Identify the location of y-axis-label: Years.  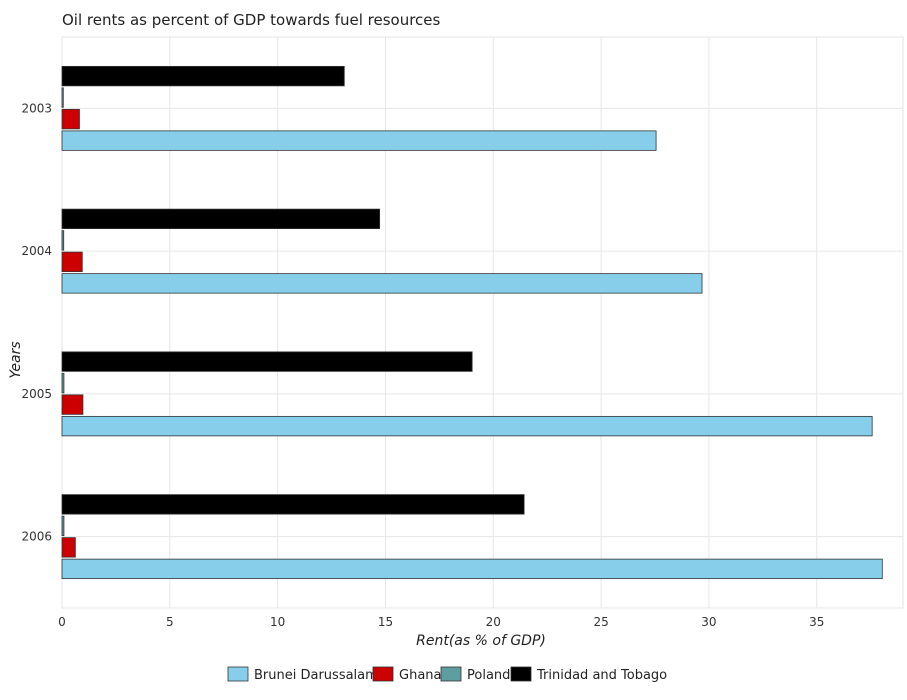
(16, 359).